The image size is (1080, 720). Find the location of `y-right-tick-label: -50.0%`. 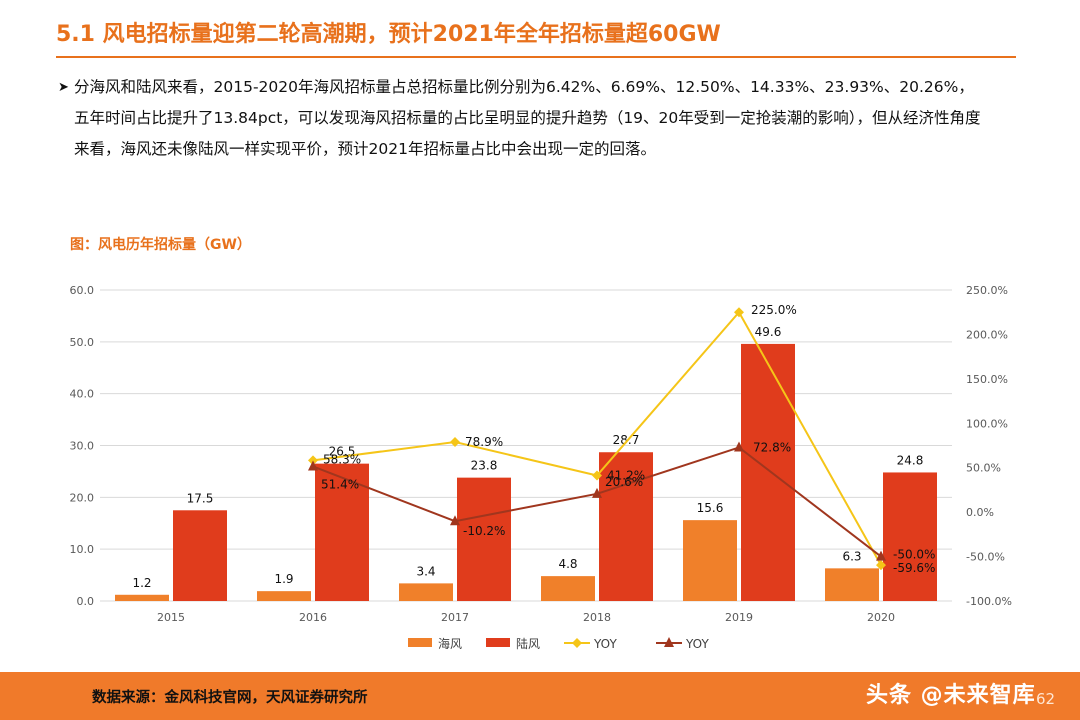

y-right-tick-label: -50.0% is located at coordinates (985, 557).